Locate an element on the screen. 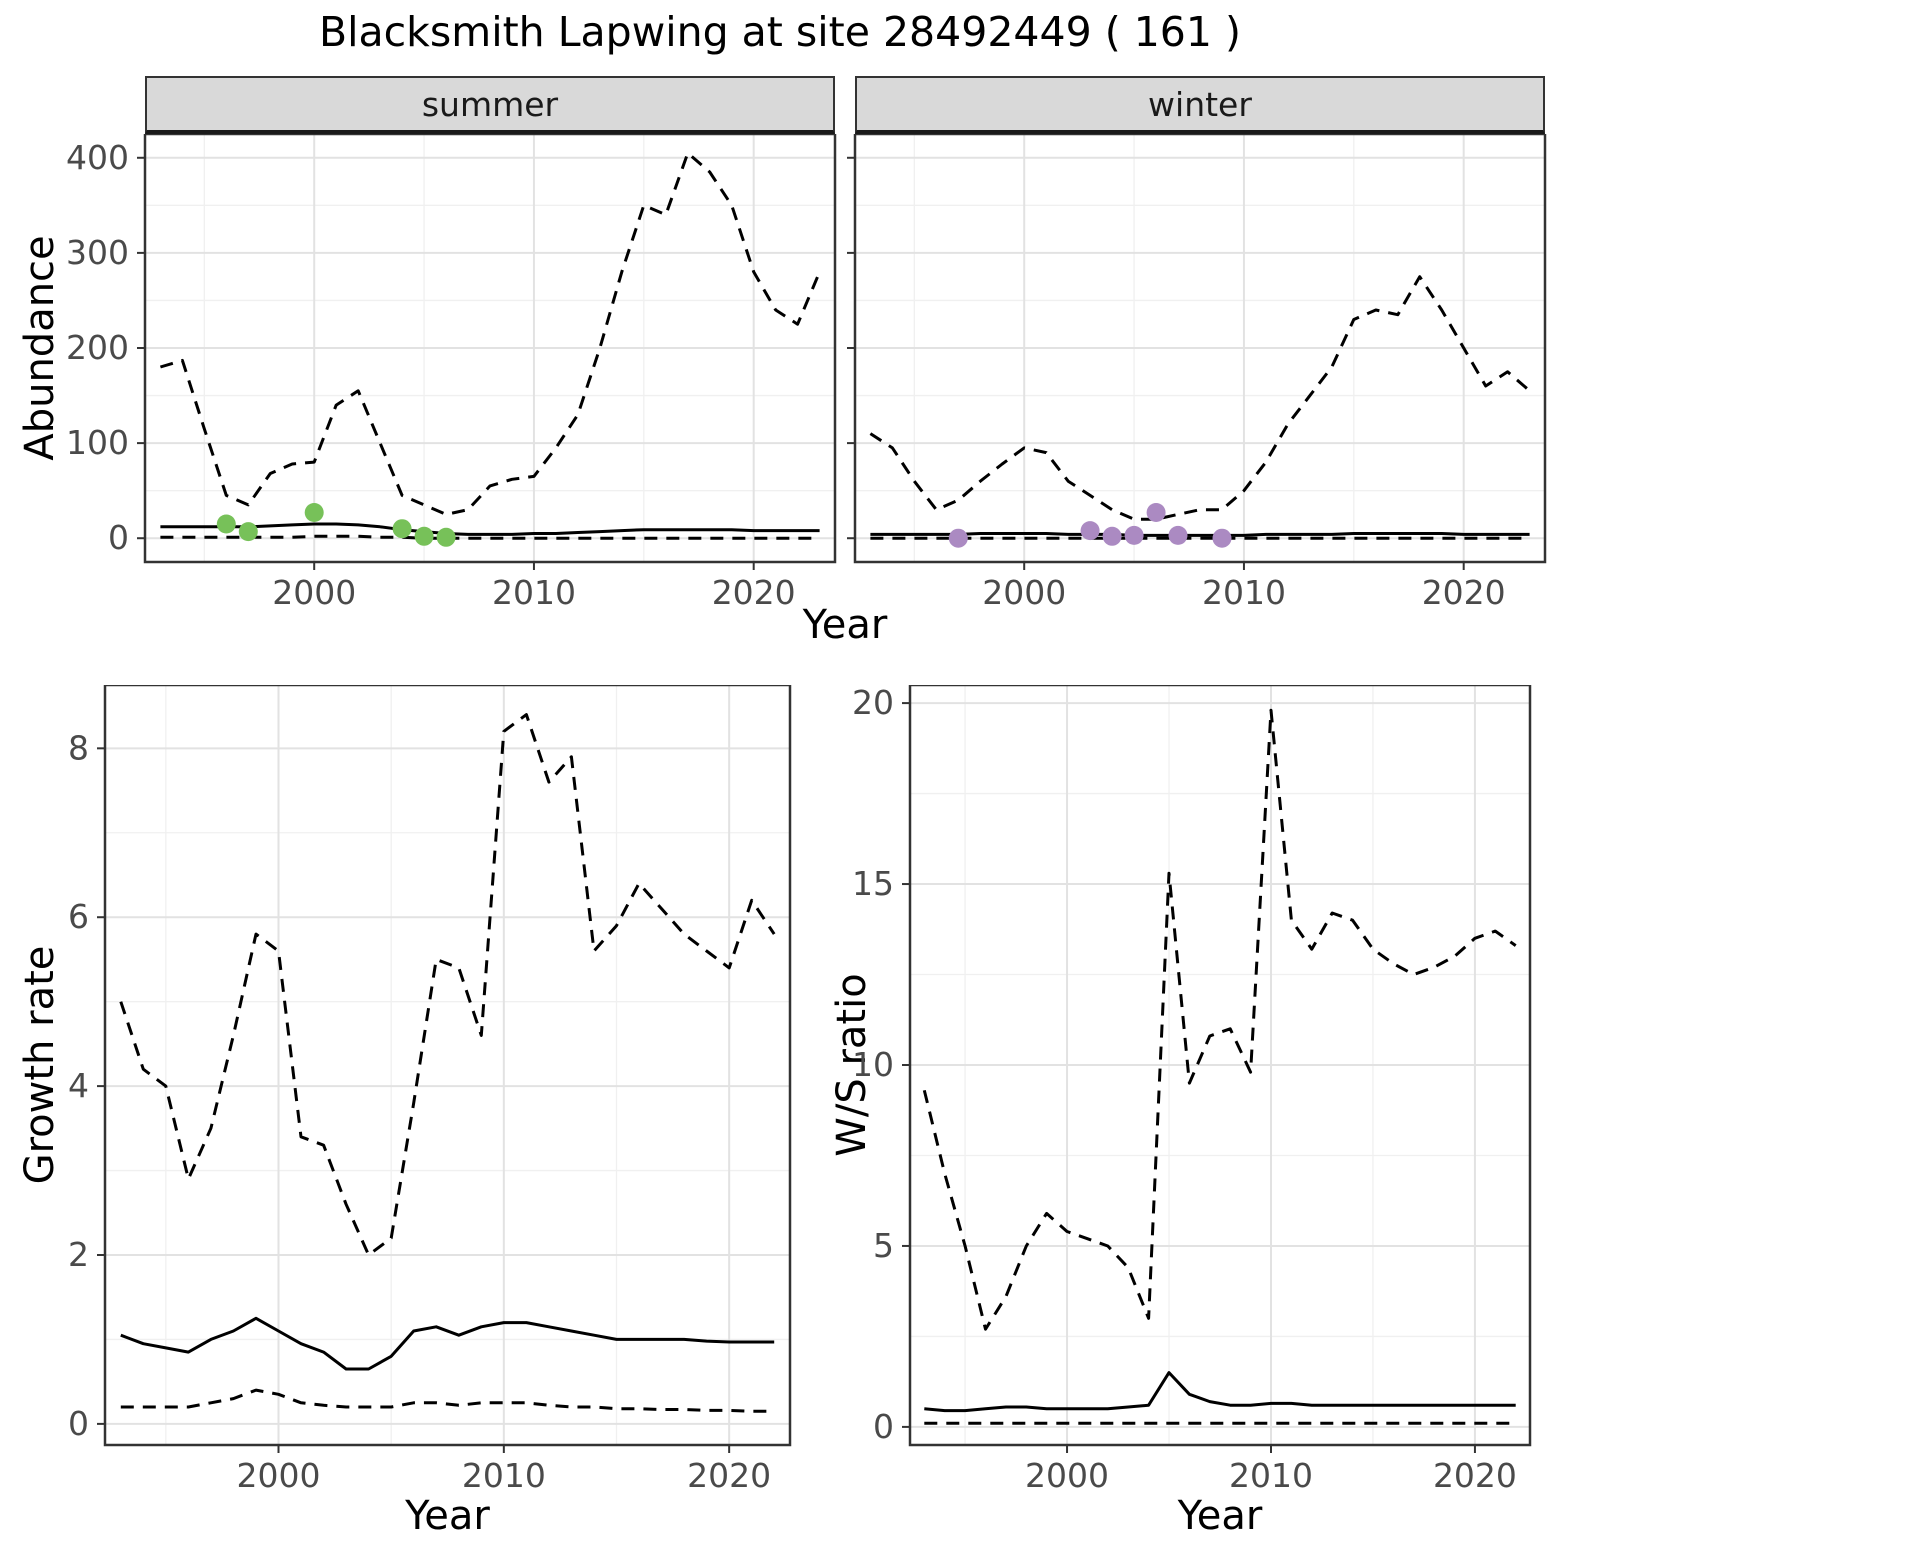 This screenshot has height=1560, width=1920. y-tick-label: 10 is located at coordinates (873, 1064).